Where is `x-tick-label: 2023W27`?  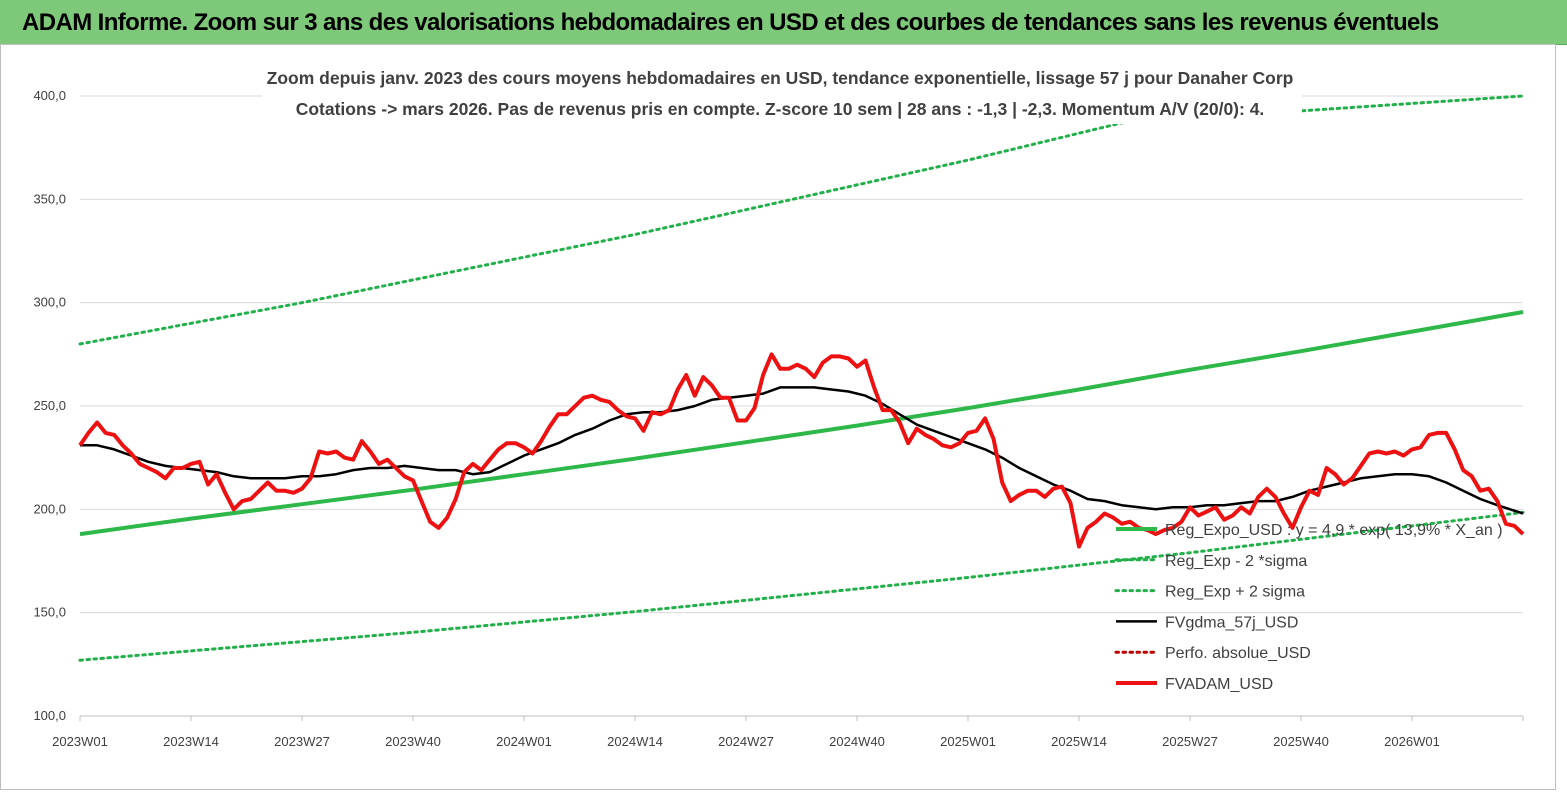 x-tick-label: 2023W27 is located at coordinates (302, 741).